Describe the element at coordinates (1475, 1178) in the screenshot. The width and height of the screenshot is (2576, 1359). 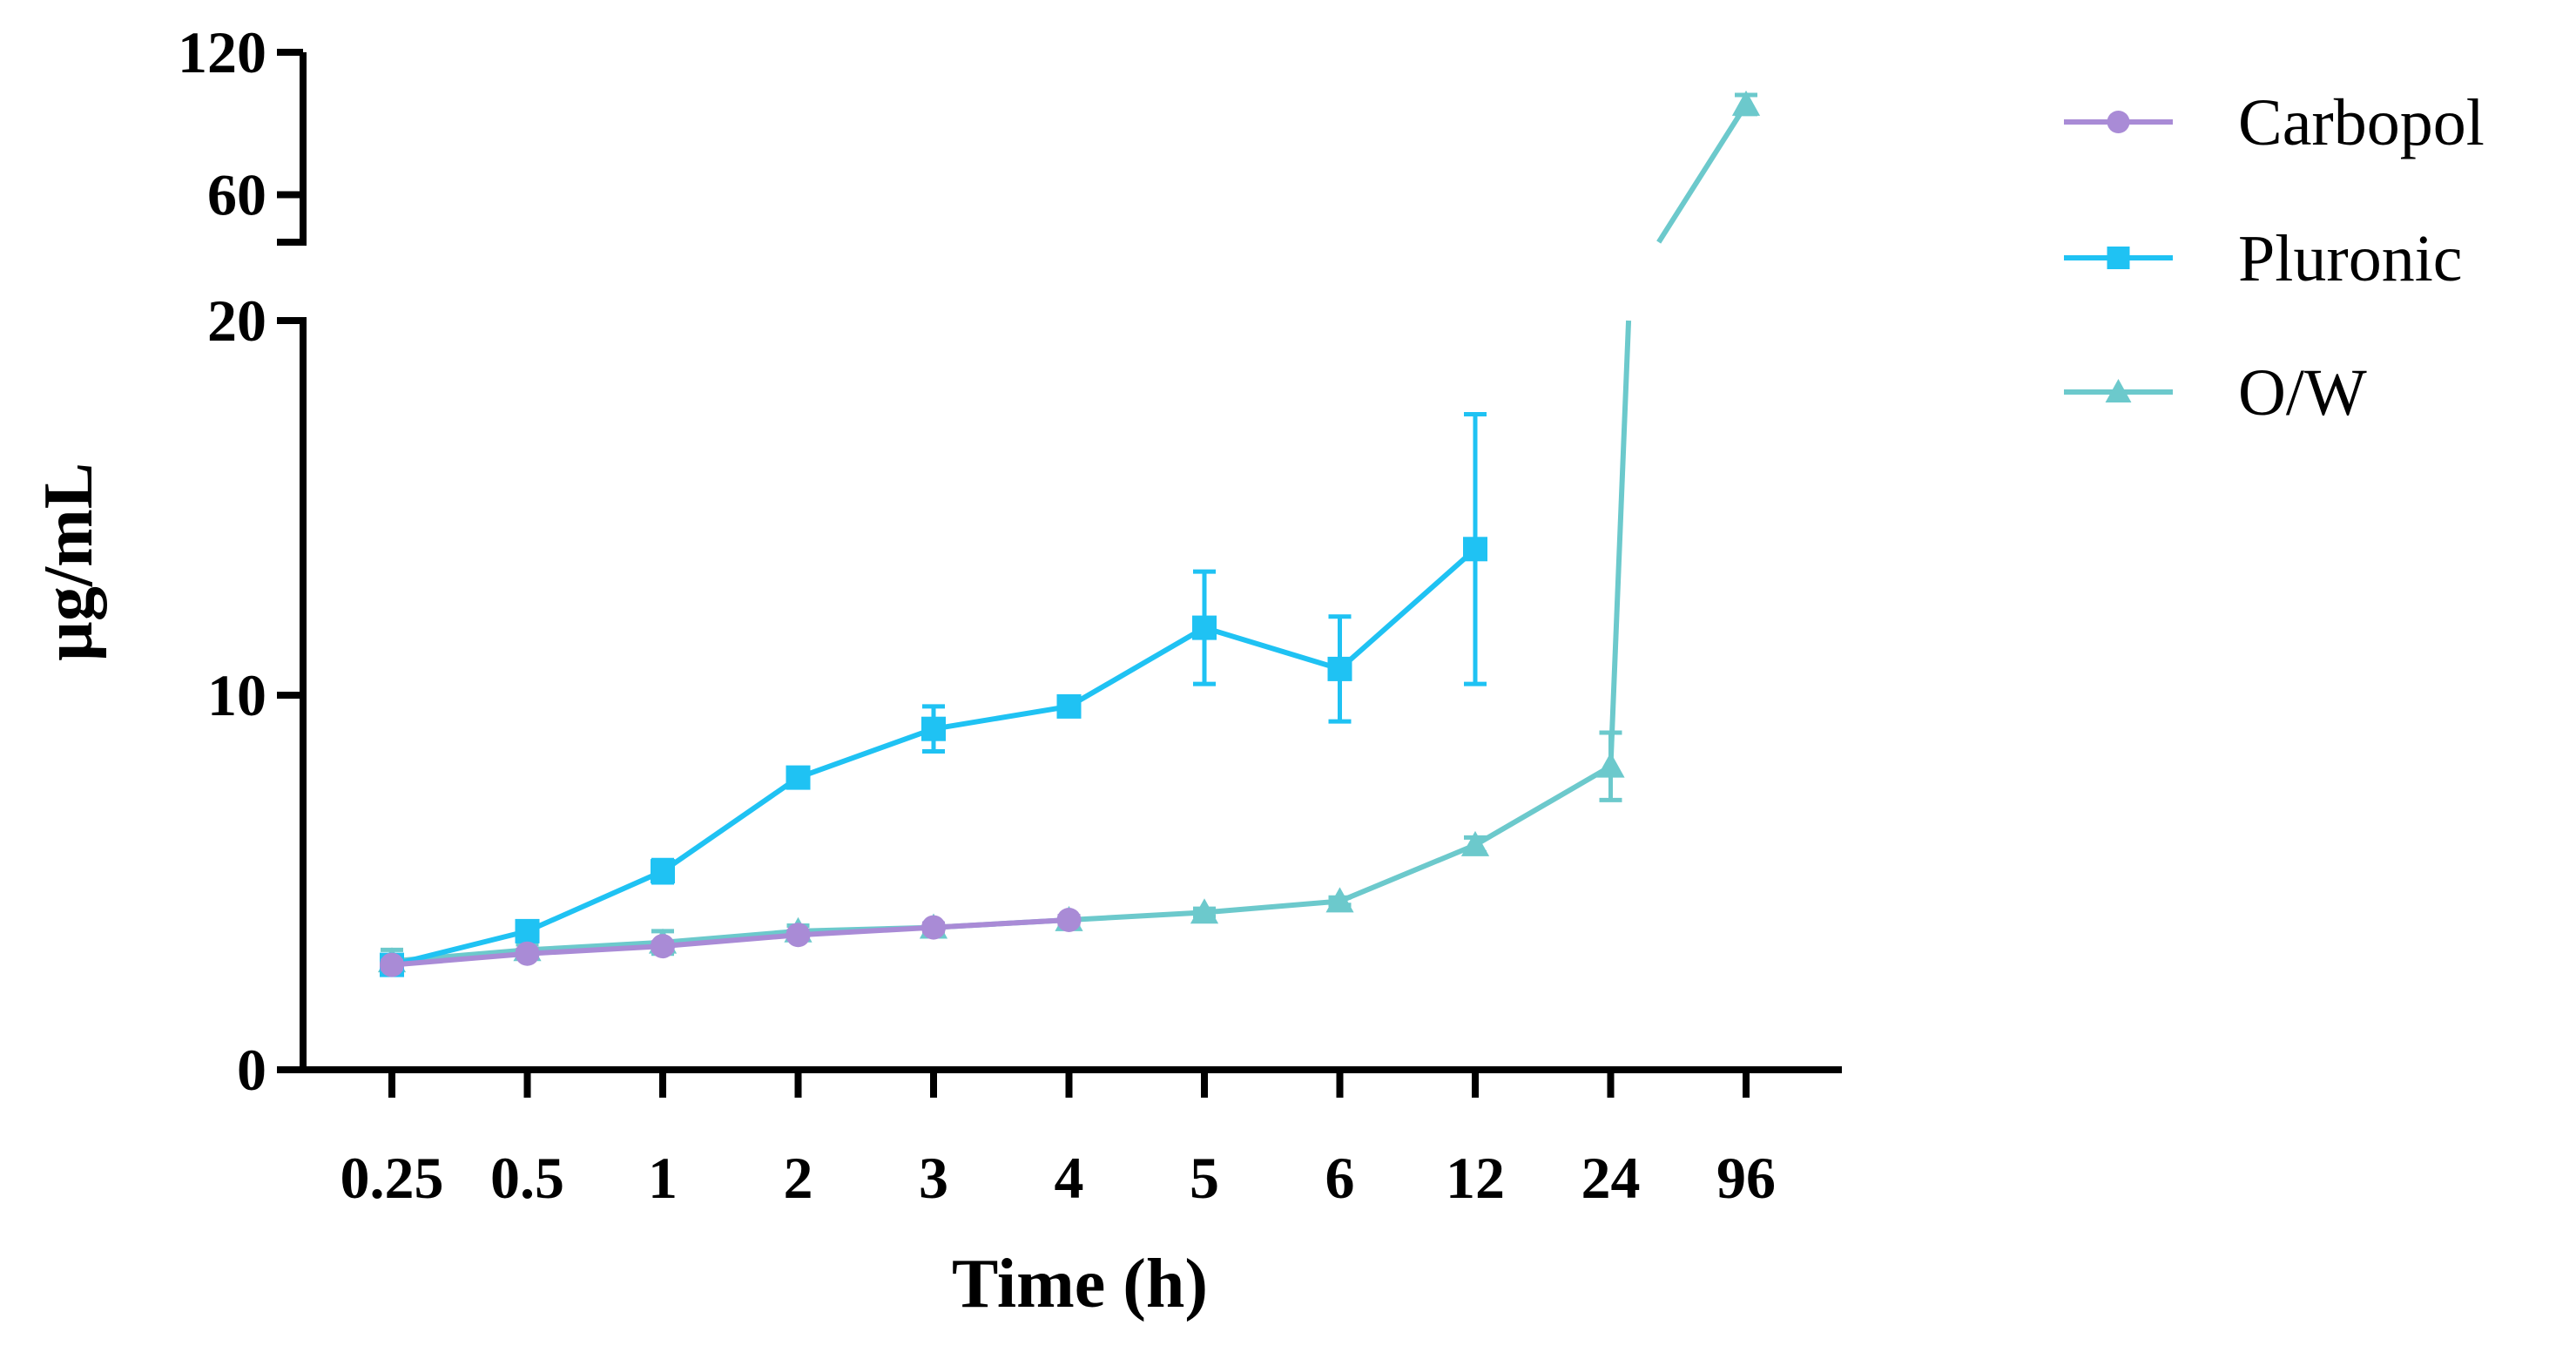
I see `x-tick-label: 12` at that location.